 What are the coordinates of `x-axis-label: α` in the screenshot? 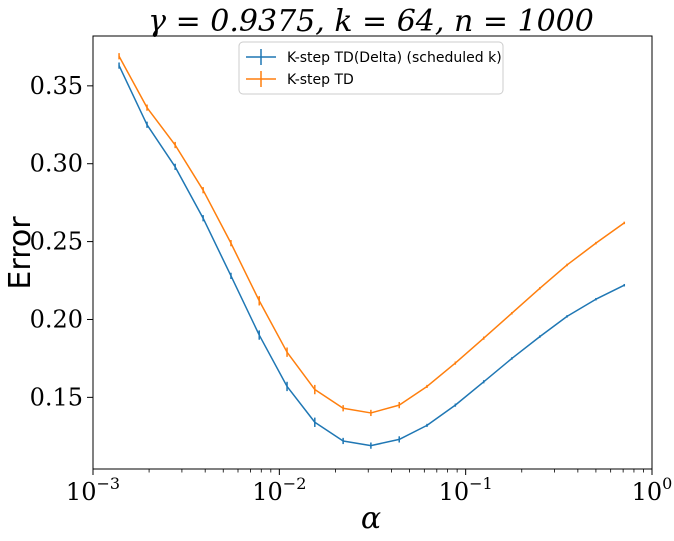 It's located at (371, 518).